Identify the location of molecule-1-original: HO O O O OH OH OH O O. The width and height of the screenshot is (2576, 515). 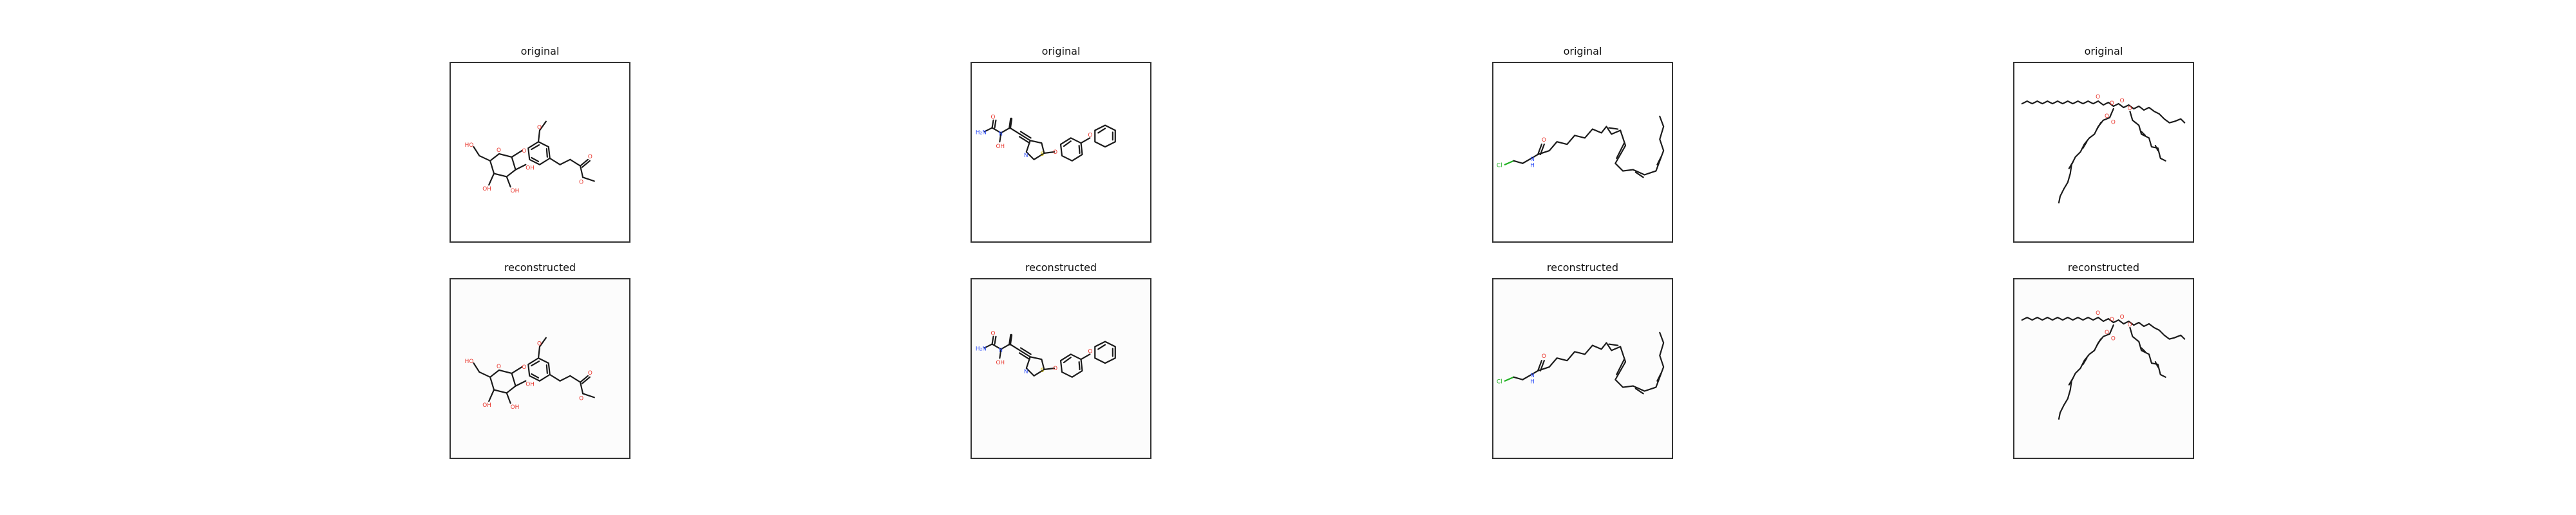
(530, 157).